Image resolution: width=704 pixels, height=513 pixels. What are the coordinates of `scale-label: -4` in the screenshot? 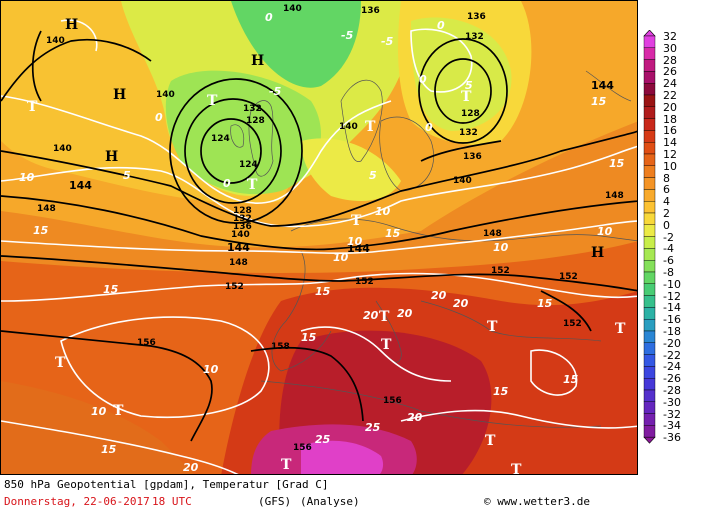 It's located at (668, 249).